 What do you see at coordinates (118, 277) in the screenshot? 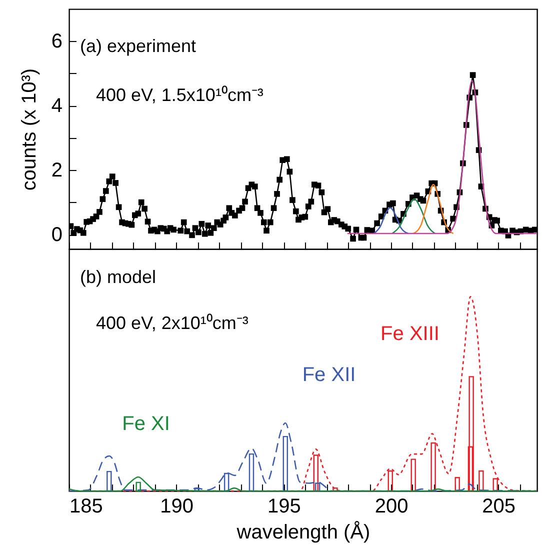
I see `text: (b) model` at bounding box center [118, 277].